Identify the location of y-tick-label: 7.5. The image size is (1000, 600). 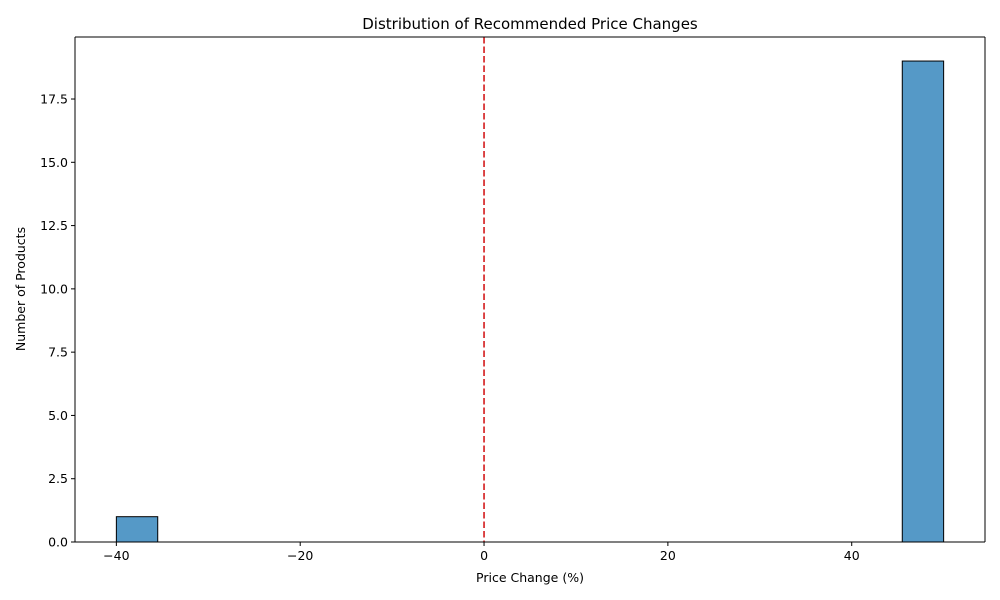
(58, 352).